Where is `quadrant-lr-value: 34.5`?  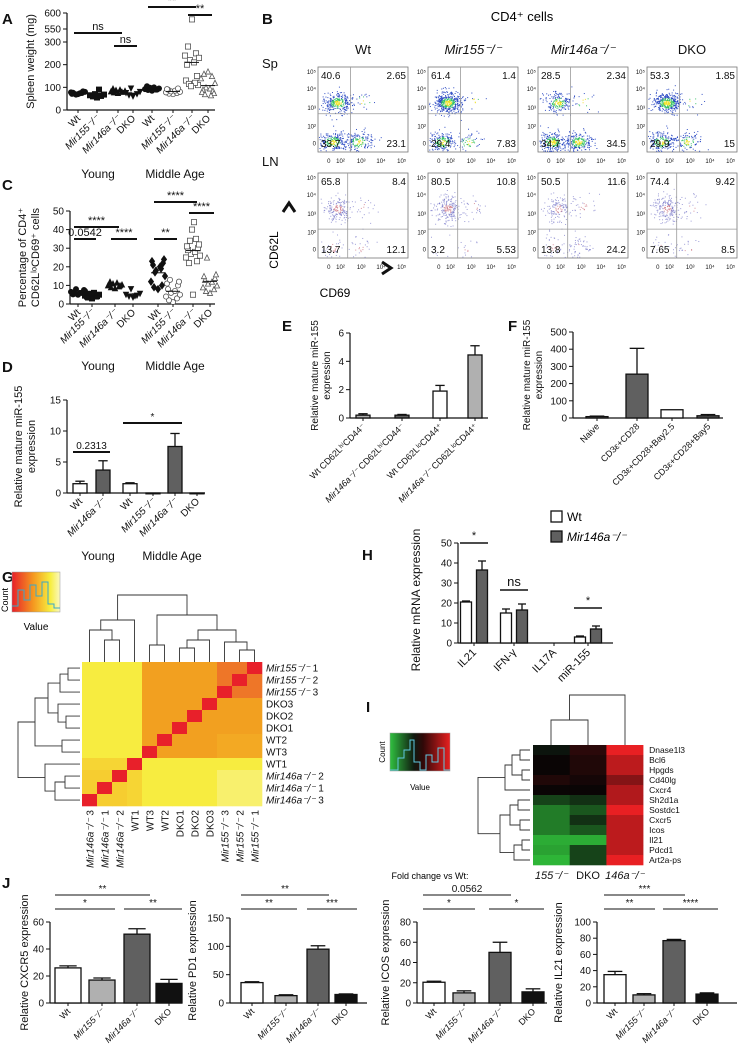 quadrant-lr-value: 34.5 is located at coordinates (617, 144).